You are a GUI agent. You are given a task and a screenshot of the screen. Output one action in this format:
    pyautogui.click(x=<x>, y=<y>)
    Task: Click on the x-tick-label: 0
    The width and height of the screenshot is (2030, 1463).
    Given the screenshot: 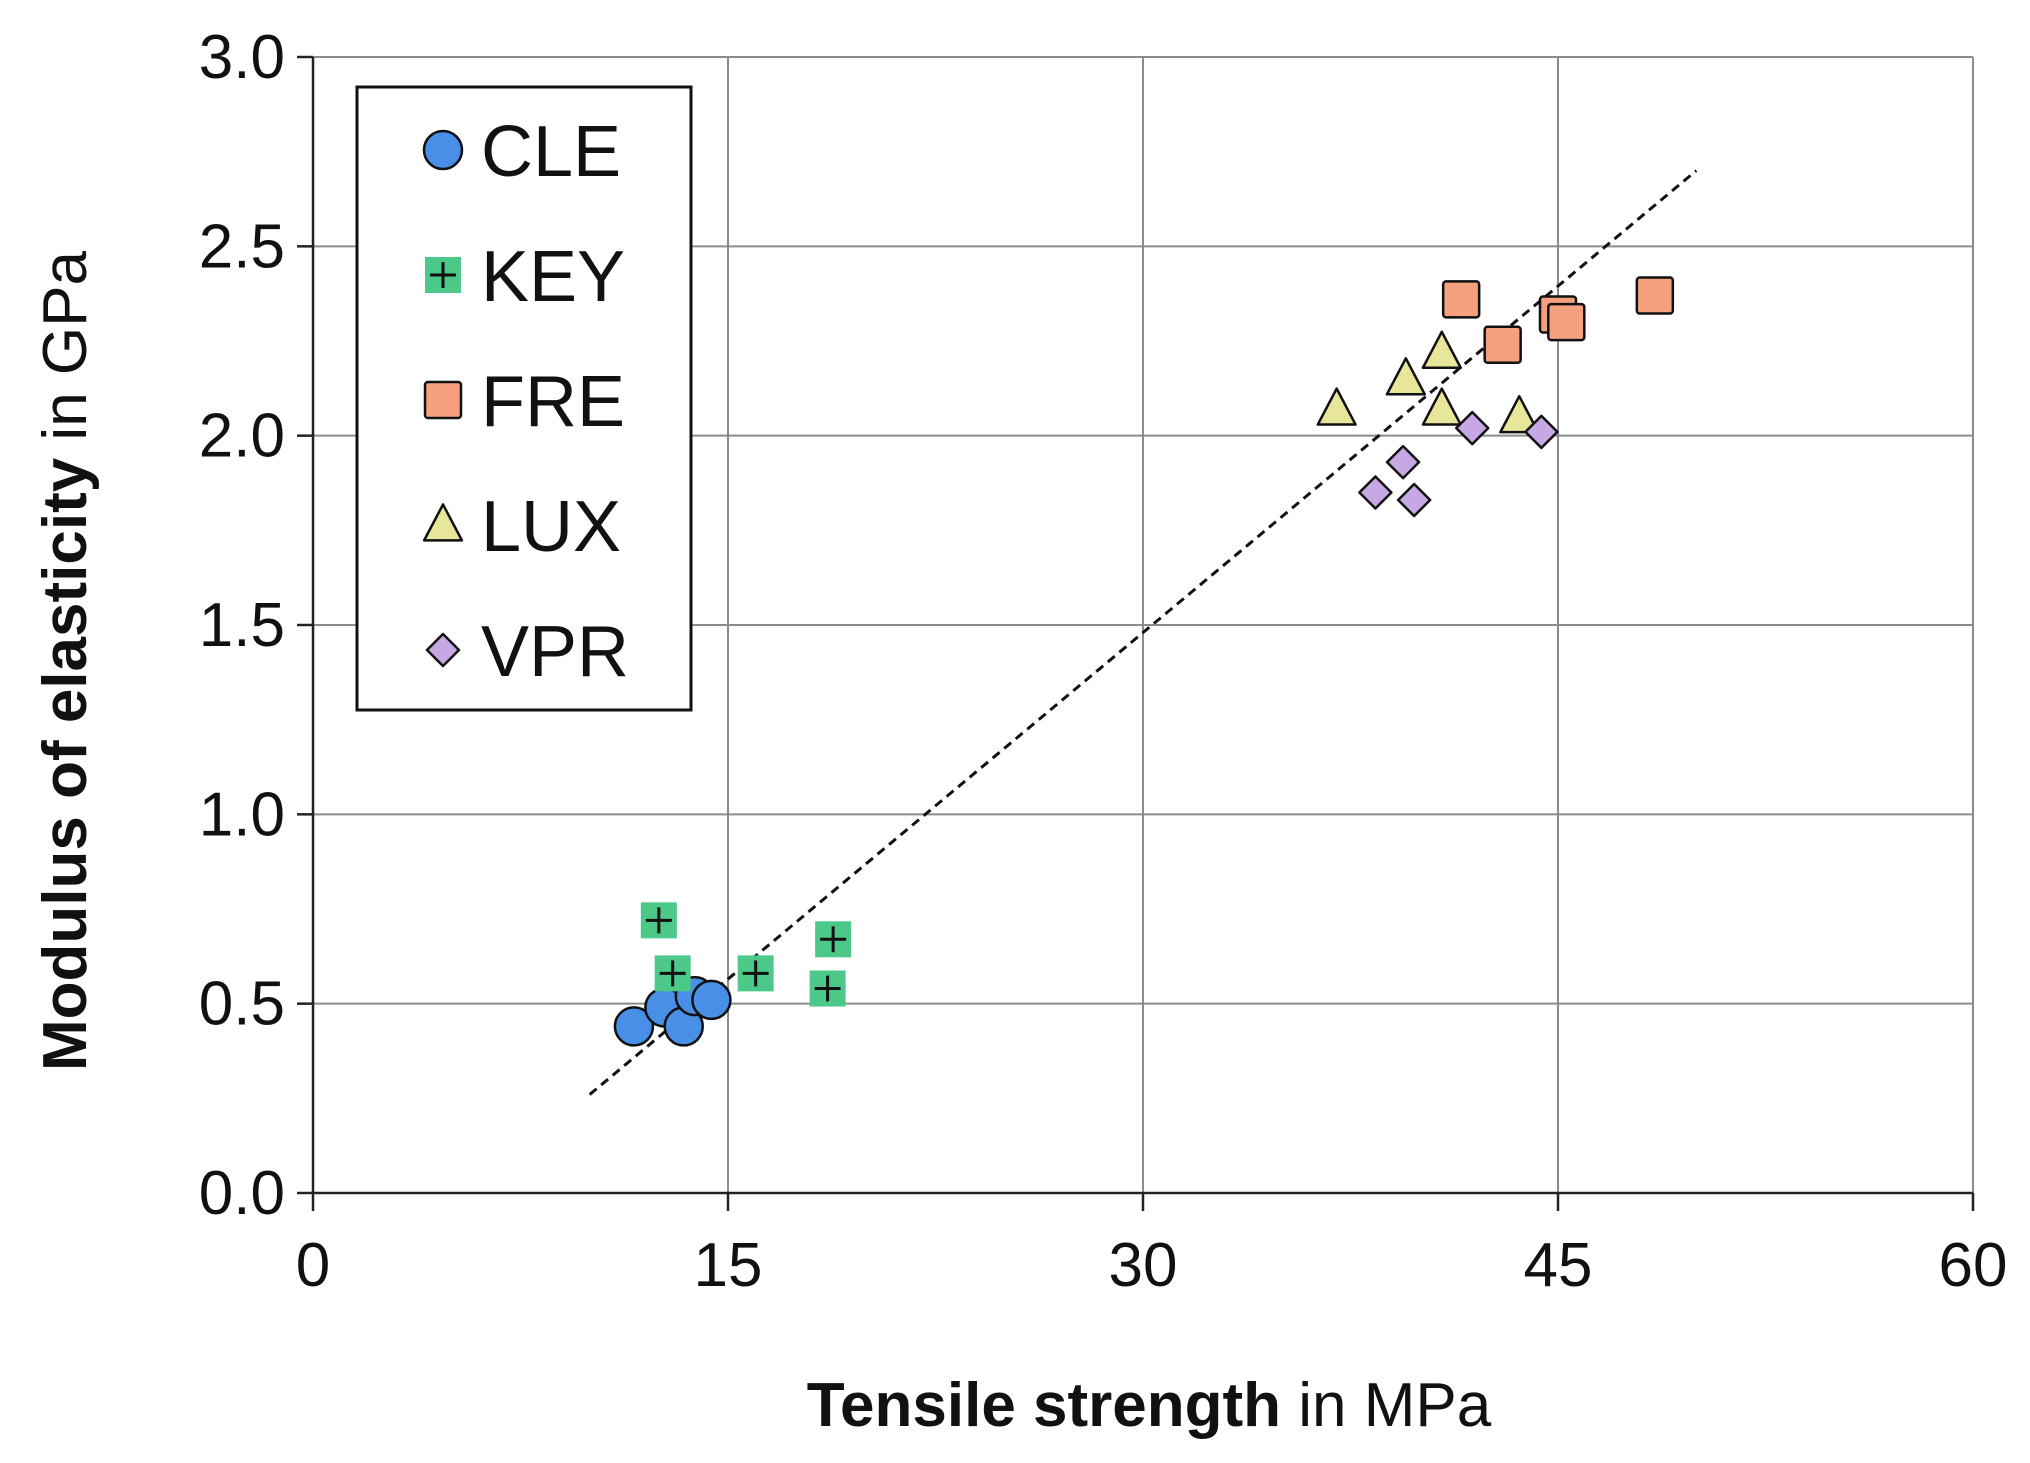 What is the action you would take?
    pyautogui.click(x=313, y=1265)
    